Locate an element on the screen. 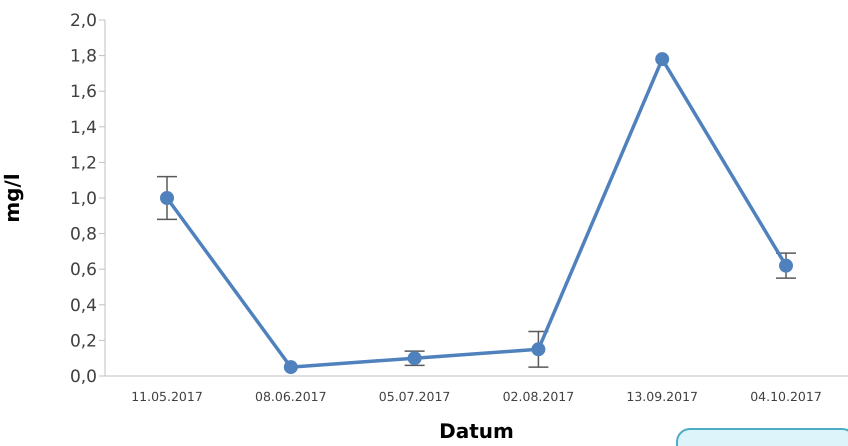 This screenshot has height=446, width=848. x-tick-label: 02.08.2017 is located at coordinates (538, 396).